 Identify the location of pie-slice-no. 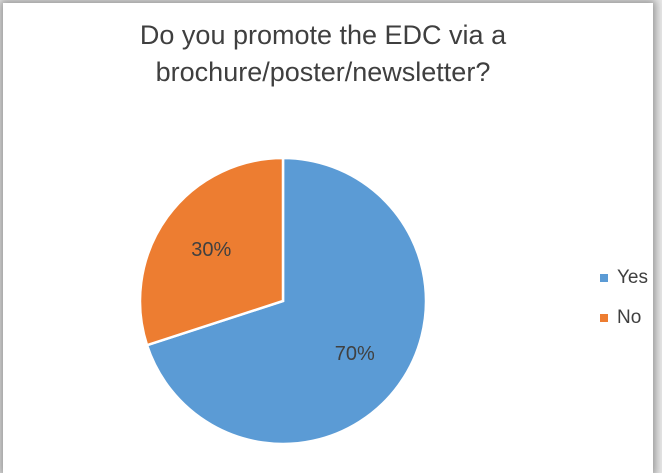
(211, 251).